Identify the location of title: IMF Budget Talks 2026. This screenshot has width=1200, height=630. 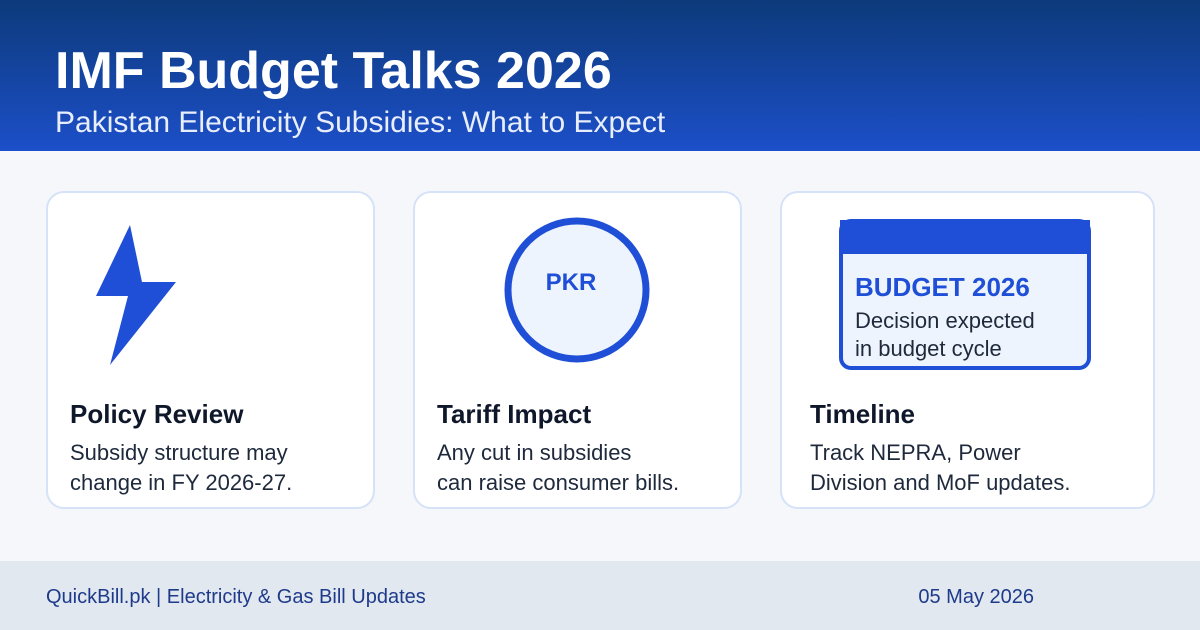
(333, 71).